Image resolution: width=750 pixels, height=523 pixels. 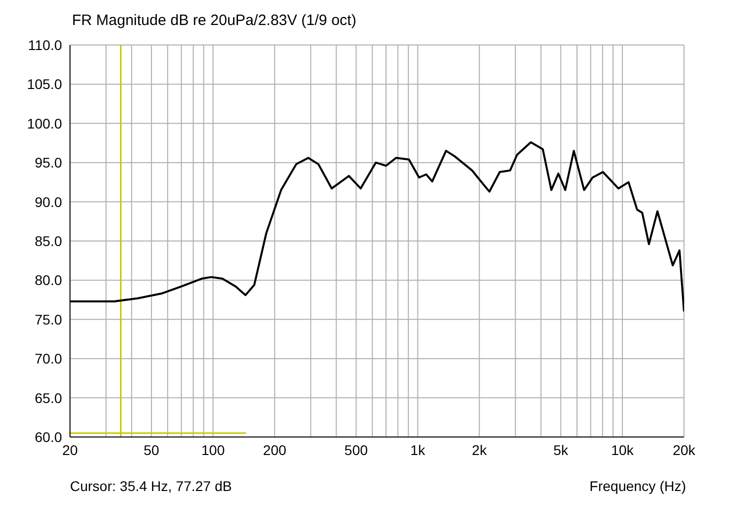 I want to click on x-tick-label: 5k, so click(x=561, y=450).